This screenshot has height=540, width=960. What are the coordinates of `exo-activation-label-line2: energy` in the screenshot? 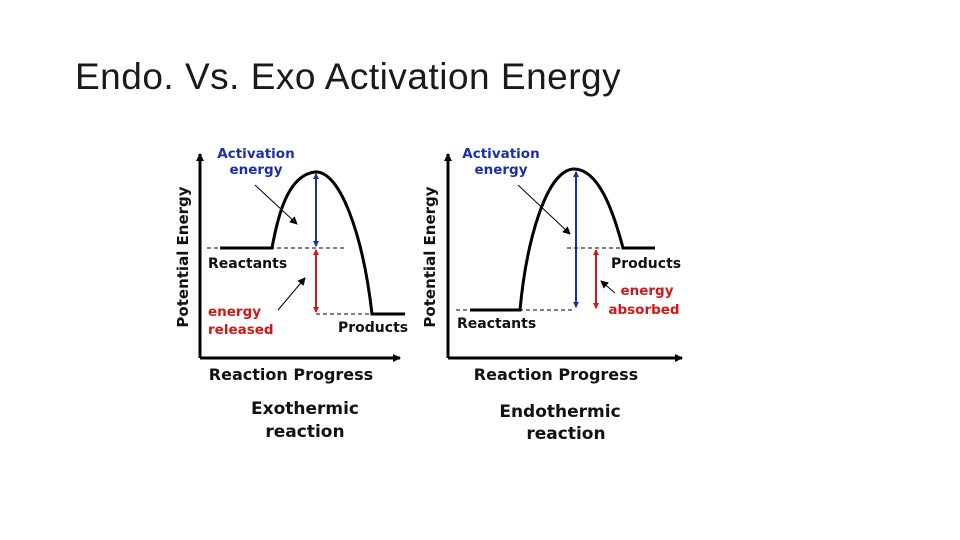 It's located at (255, 170).